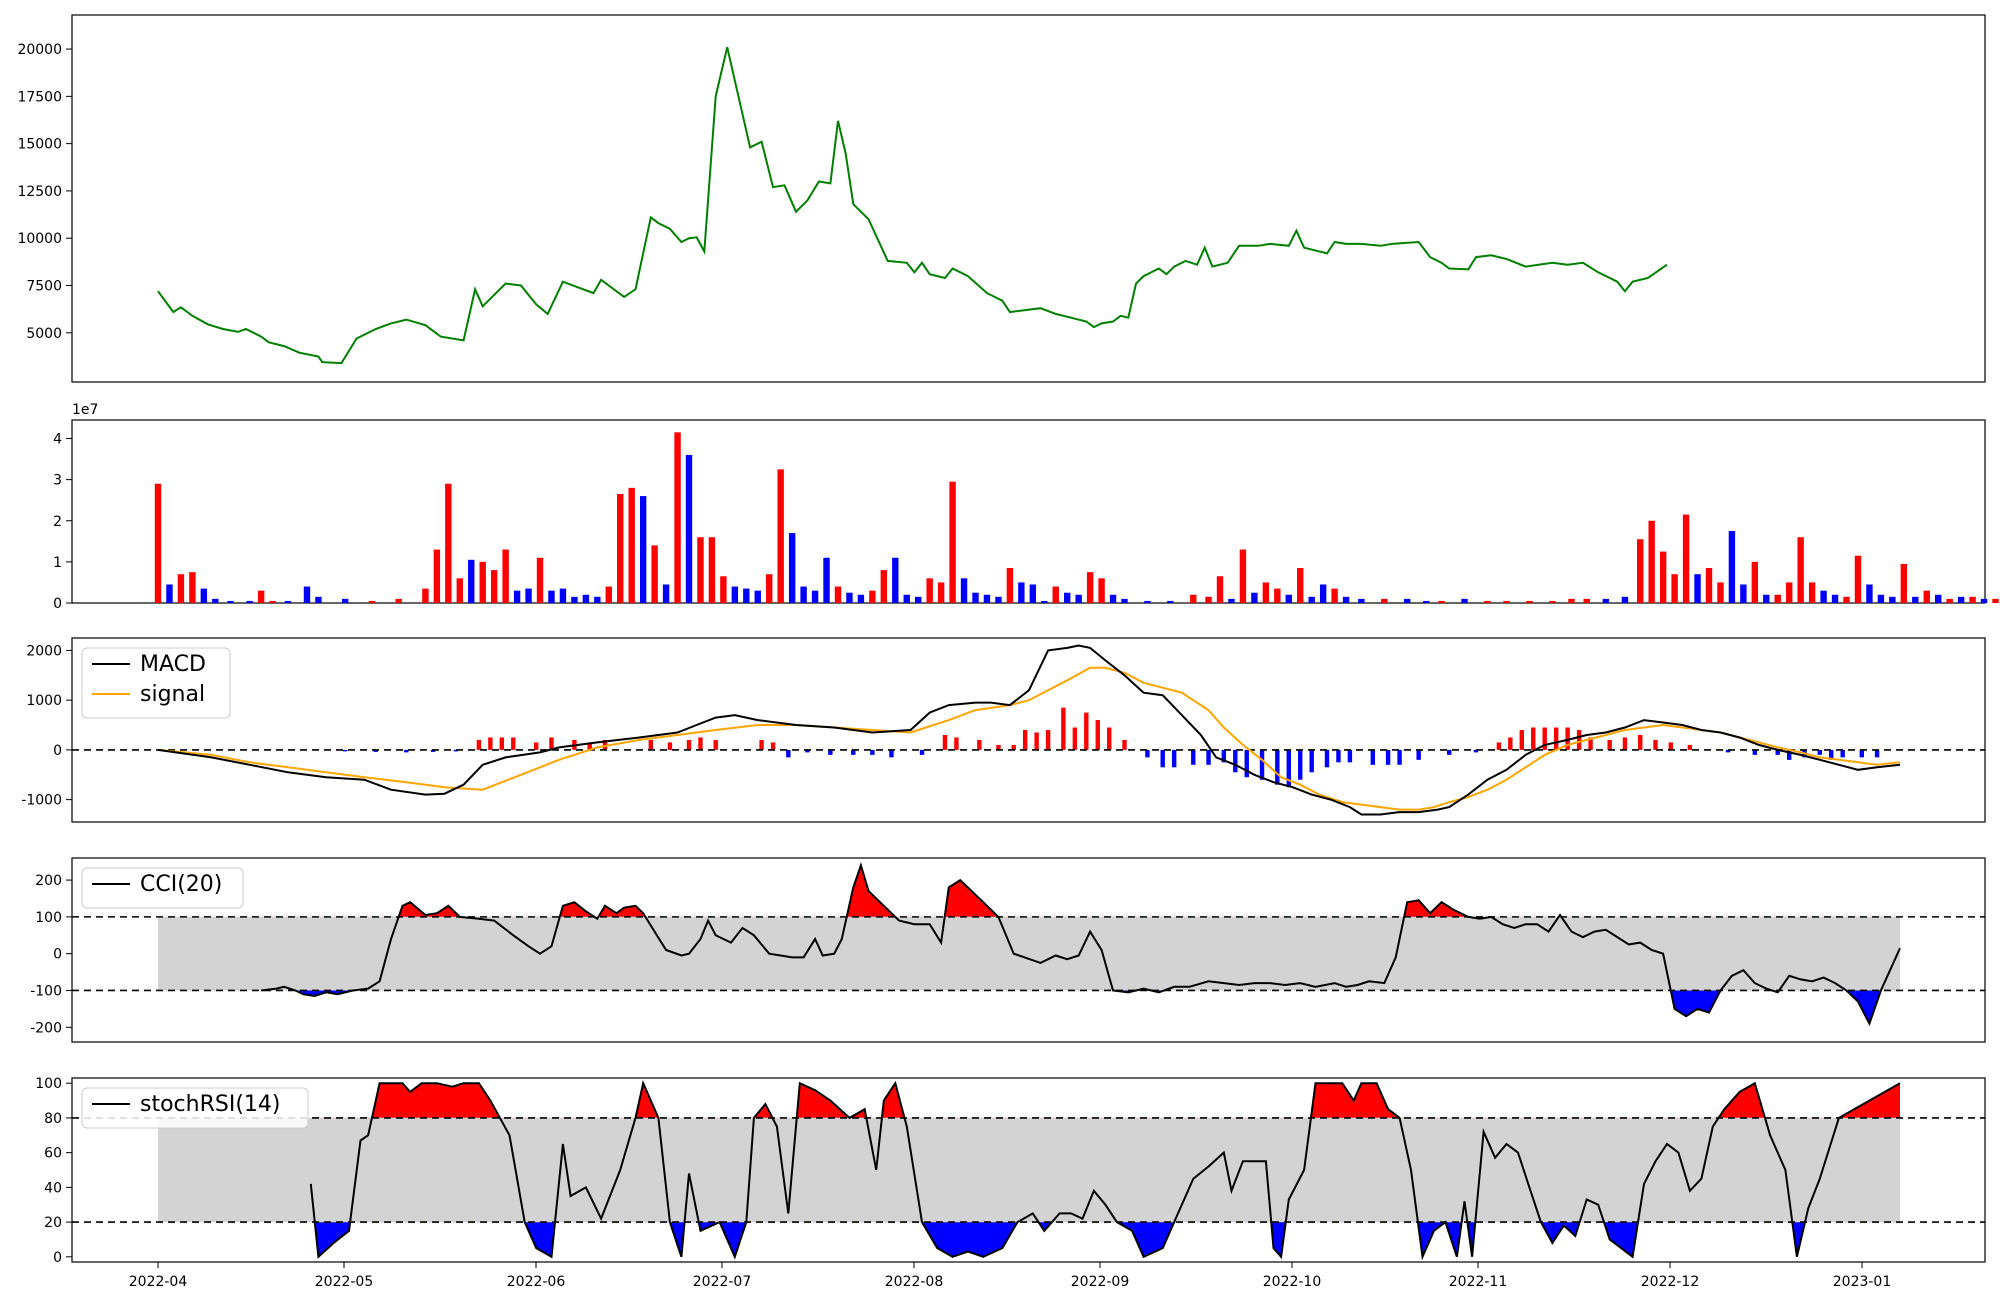  Describe the element at coordinates (53, 1223) in the screenshot. I see `stochrsi-y-tick-label: 20` at that location.